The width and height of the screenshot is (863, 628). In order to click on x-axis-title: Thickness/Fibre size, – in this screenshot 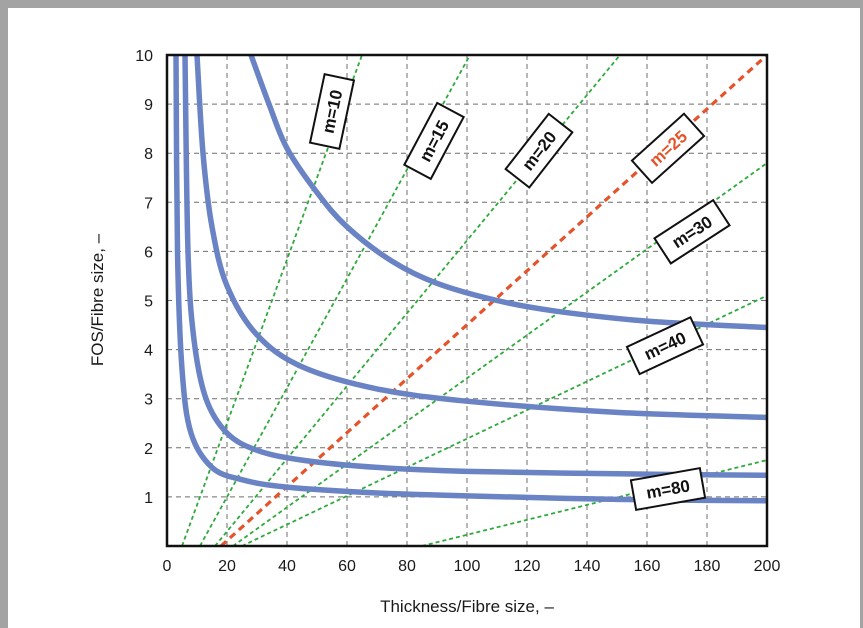, I will do `click(467, 606)`.